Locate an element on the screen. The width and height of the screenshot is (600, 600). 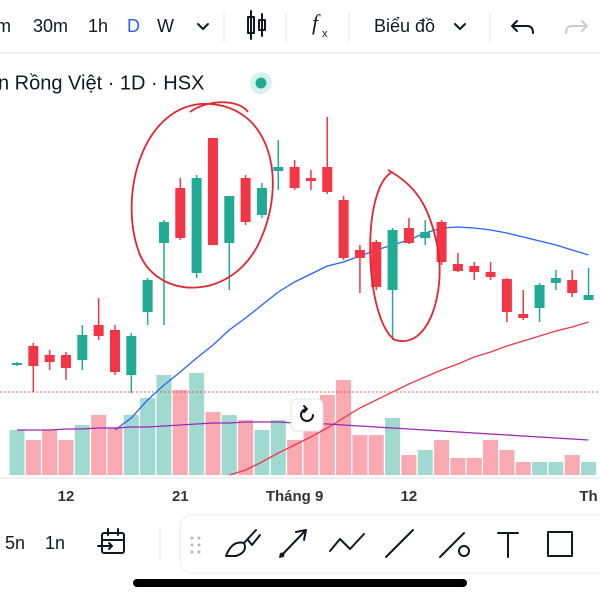
interval: m is located at coordinates (5, 26).